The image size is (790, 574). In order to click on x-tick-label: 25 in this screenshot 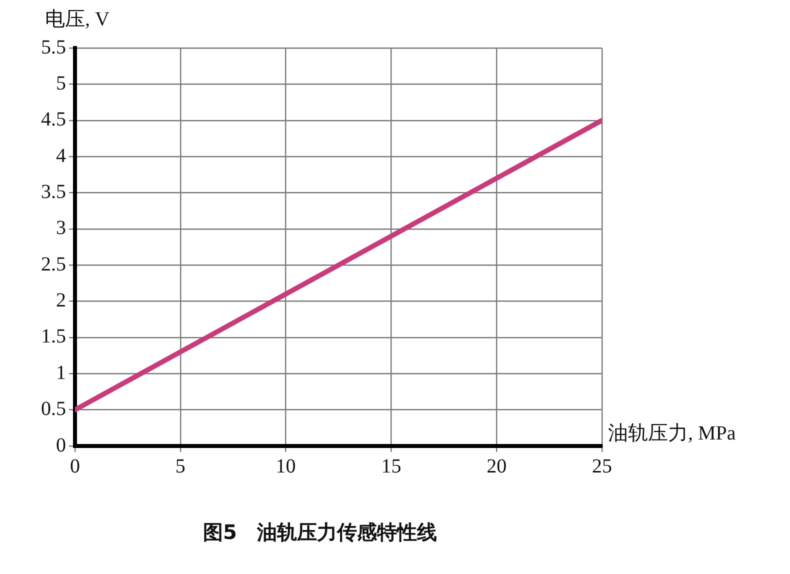, I will do `click(602, 466)`.